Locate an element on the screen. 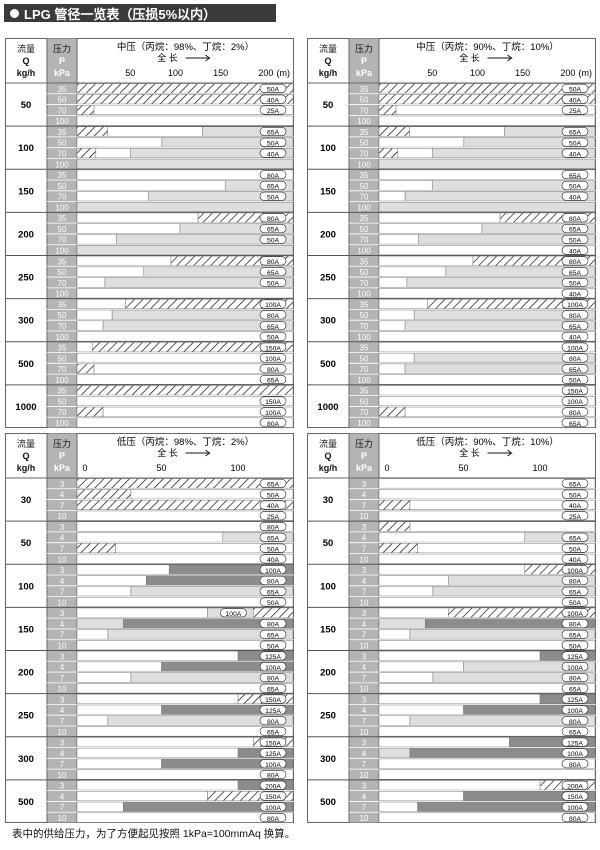 Image resolution: width=600 pixels, height=850 pixels. flow-value: 200 is located at coordinates (26, 234).